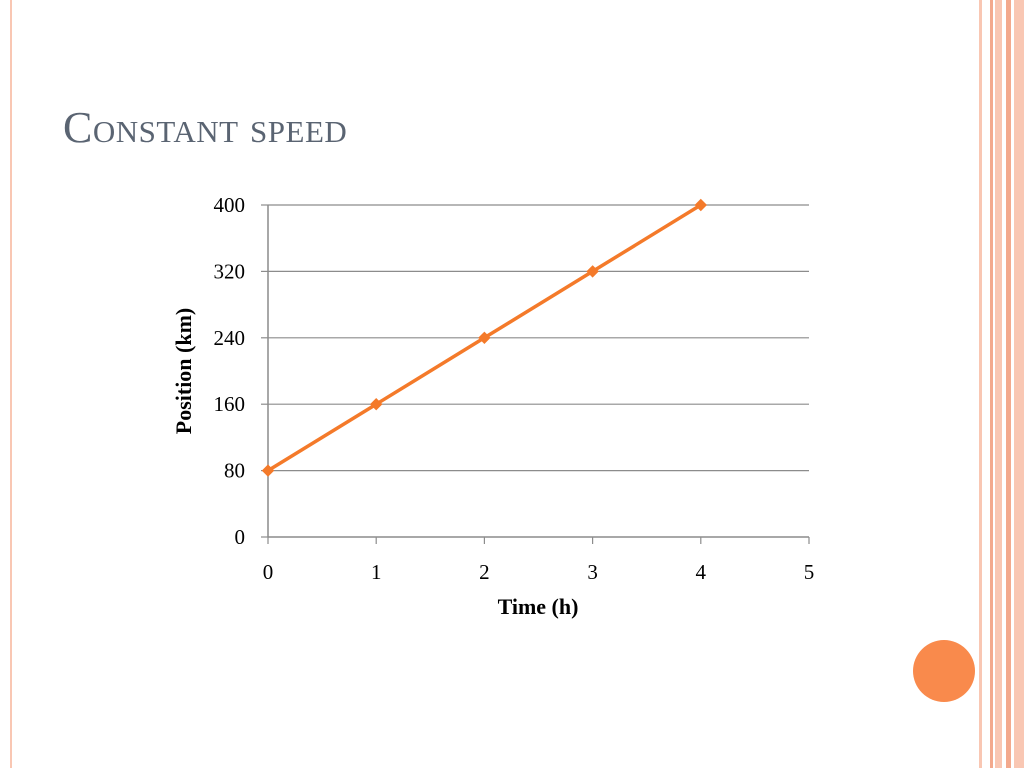 The height and width of the screenshot is (768, 1024). Describe the element at coordinates (230, 205) in the screenshot. I see `y-tick-label: 400` at that location.